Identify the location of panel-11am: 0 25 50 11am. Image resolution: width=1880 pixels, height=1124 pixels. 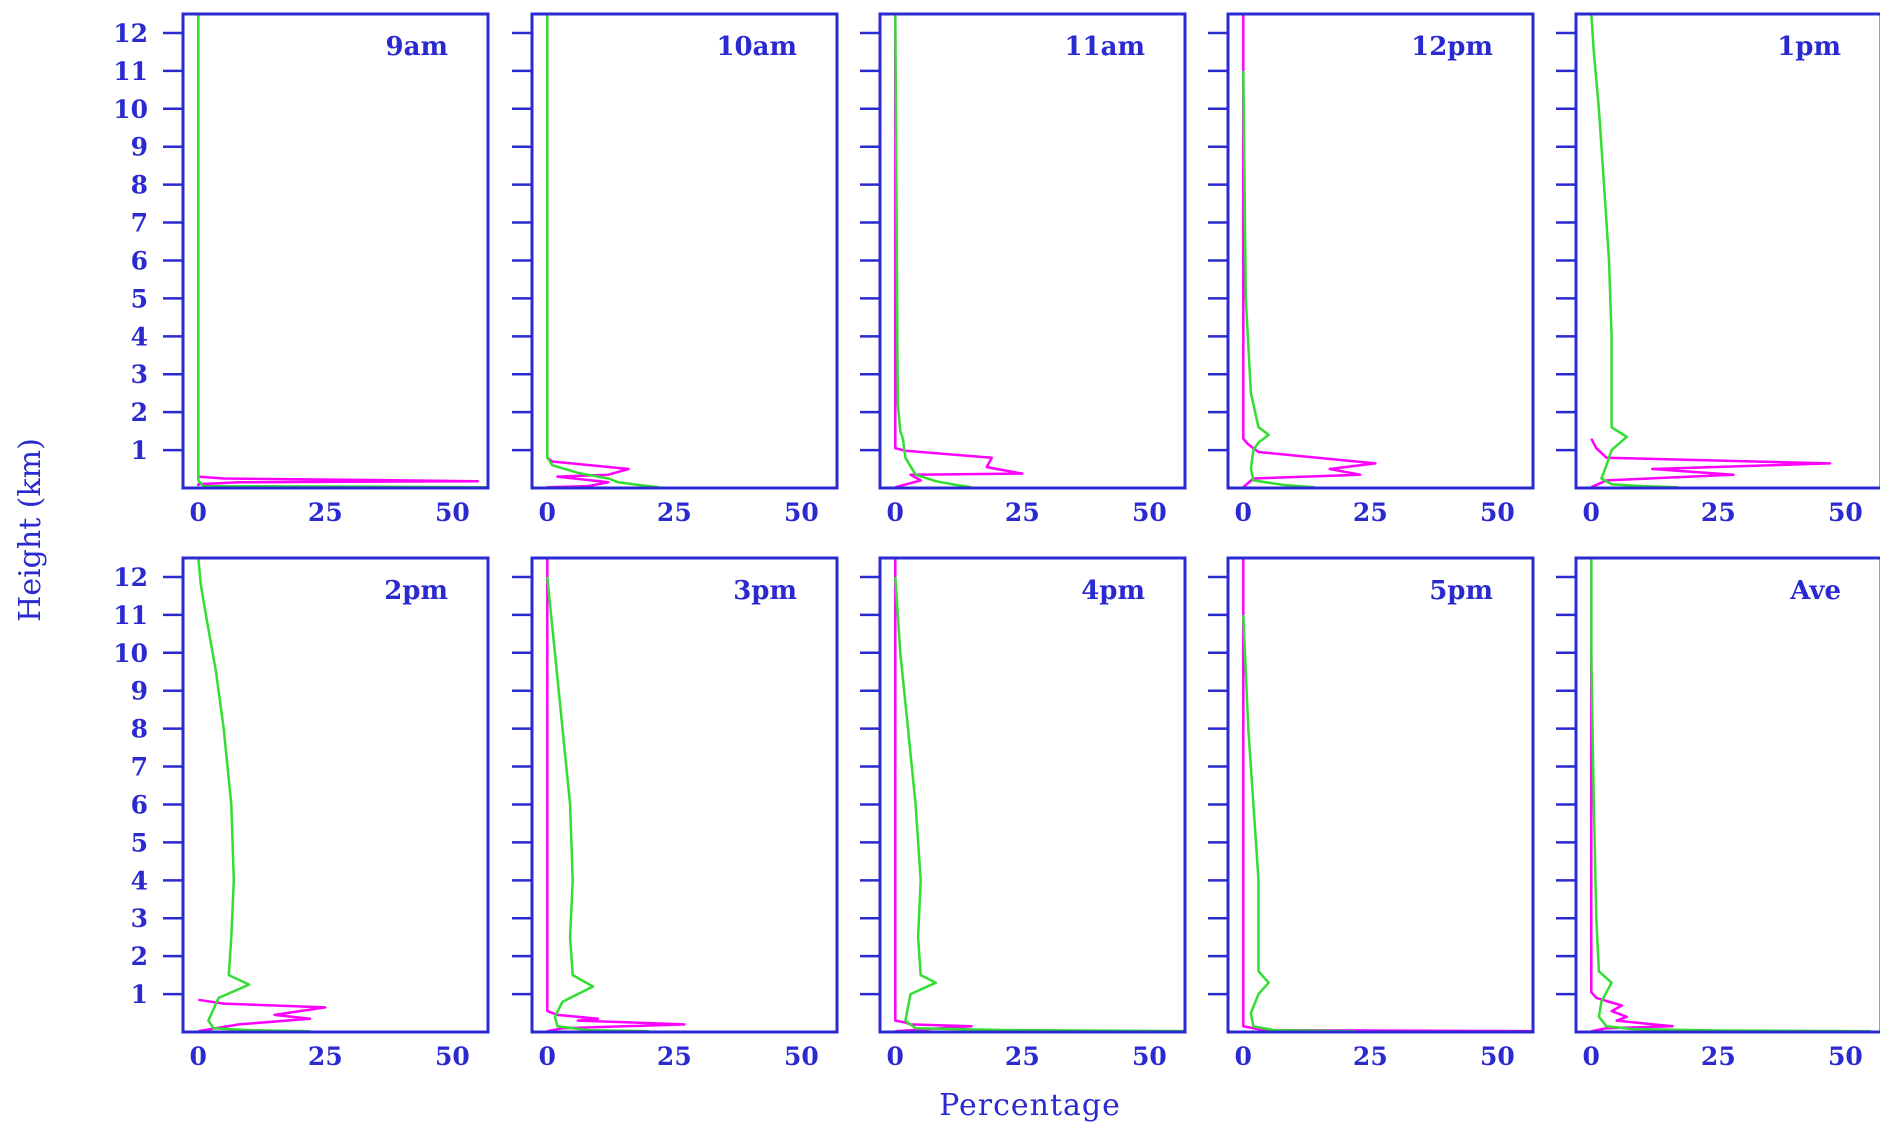
(1023, 269).